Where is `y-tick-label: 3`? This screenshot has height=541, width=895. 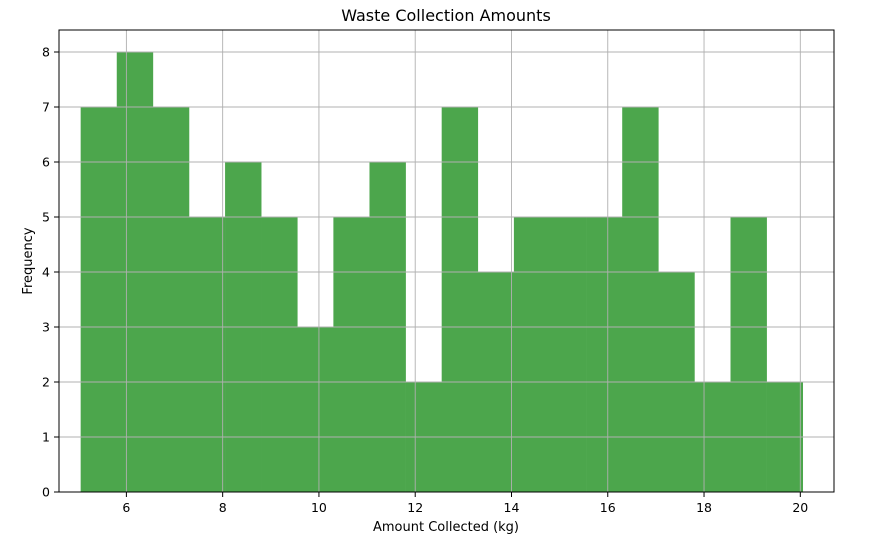
y-tick-label: 3 is located at coordinates (46, 327).